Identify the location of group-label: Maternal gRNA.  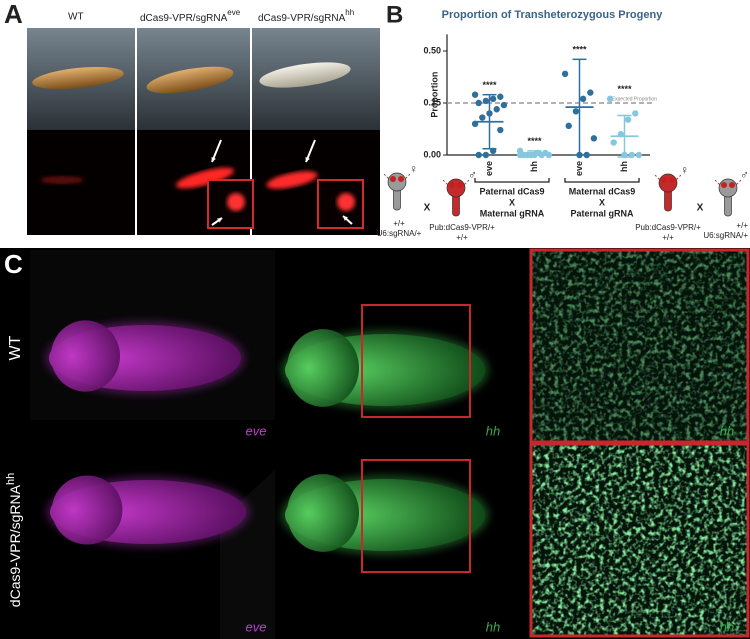
(512, 213).